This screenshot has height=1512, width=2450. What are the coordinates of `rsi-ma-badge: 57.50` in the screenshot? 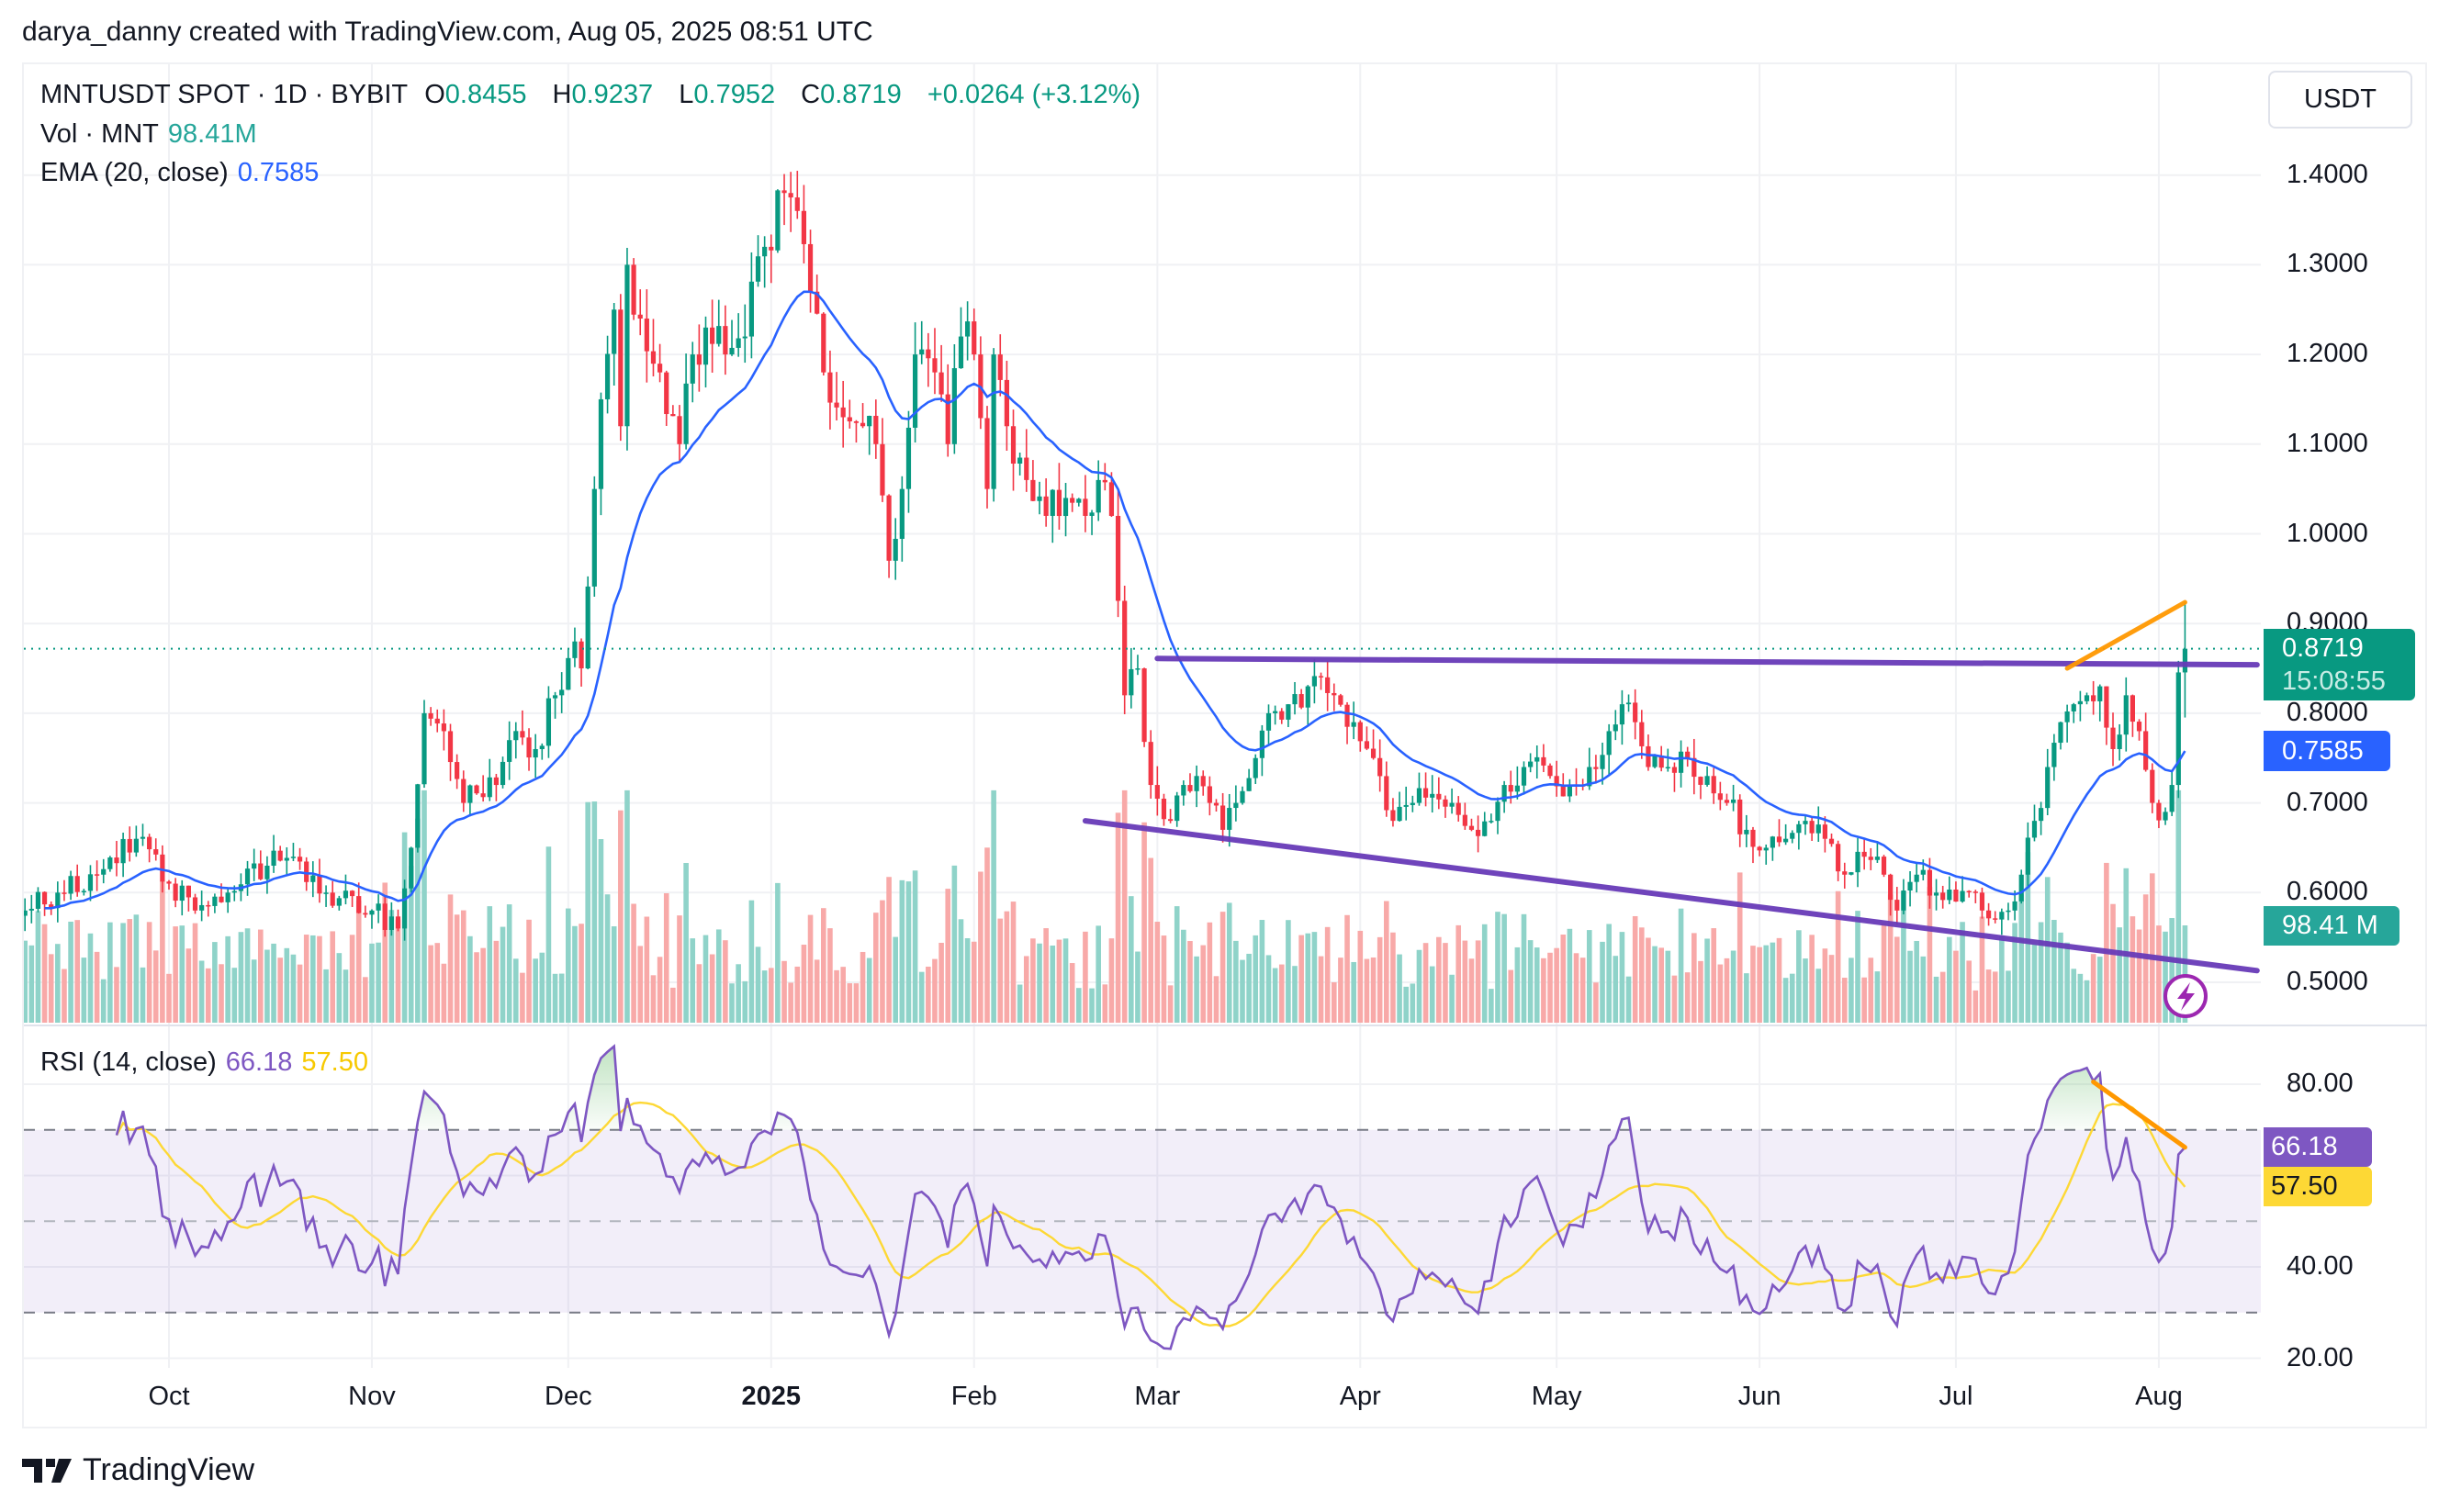 It's located at (2318, 1186).